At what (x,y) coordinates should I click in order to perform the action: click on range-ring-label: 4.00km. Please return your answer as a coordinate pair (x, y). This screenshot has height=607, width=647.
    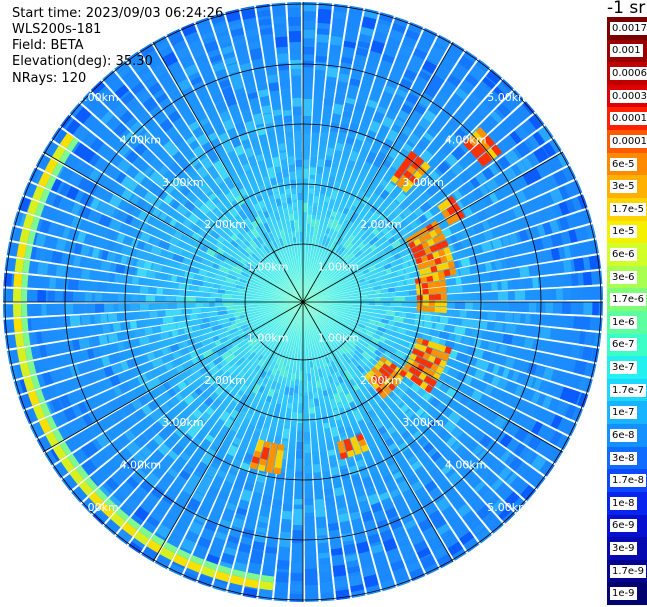
    Looking at the image, I should click on (466, 139).